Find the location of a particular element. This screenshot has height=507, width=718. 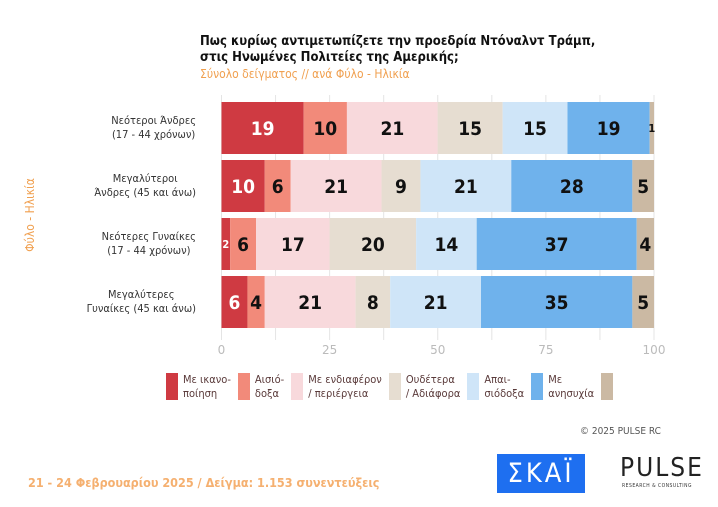

category-label: Νεότεροι Άνδρες (17 - 44 χρόνων) is located at coordinates (153, 128).